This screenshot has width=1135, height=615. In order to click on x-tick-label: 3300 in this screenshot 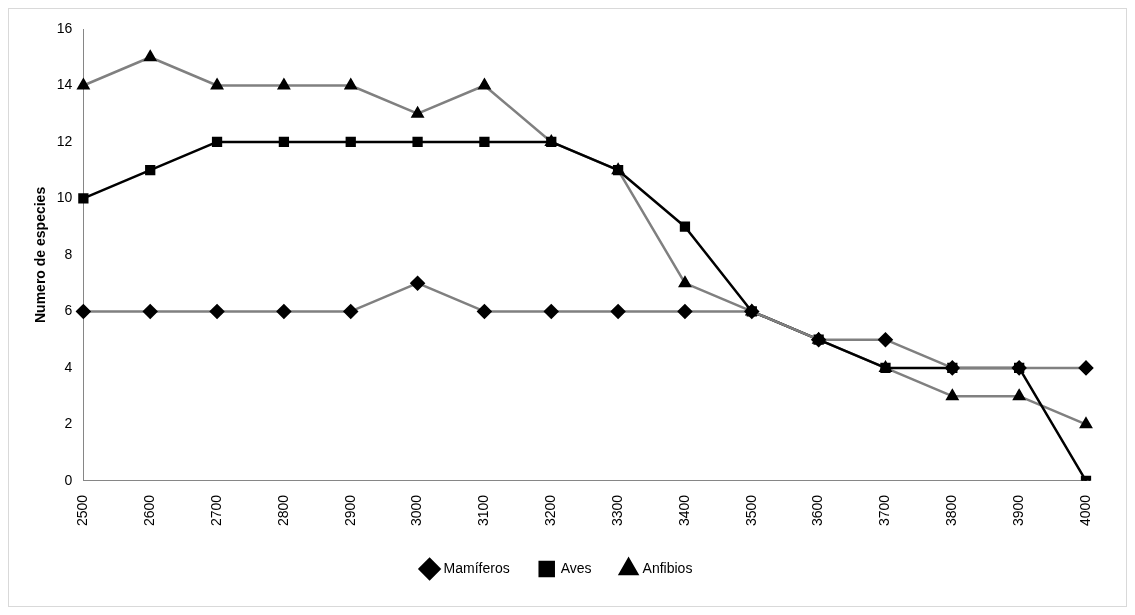, I will do `click(616, 510)`.